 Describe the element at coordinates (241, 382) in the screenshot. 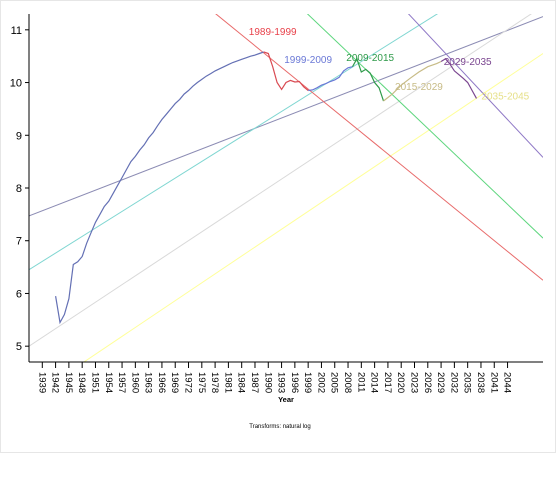

I see `x-tick-label: 1984` at that location.